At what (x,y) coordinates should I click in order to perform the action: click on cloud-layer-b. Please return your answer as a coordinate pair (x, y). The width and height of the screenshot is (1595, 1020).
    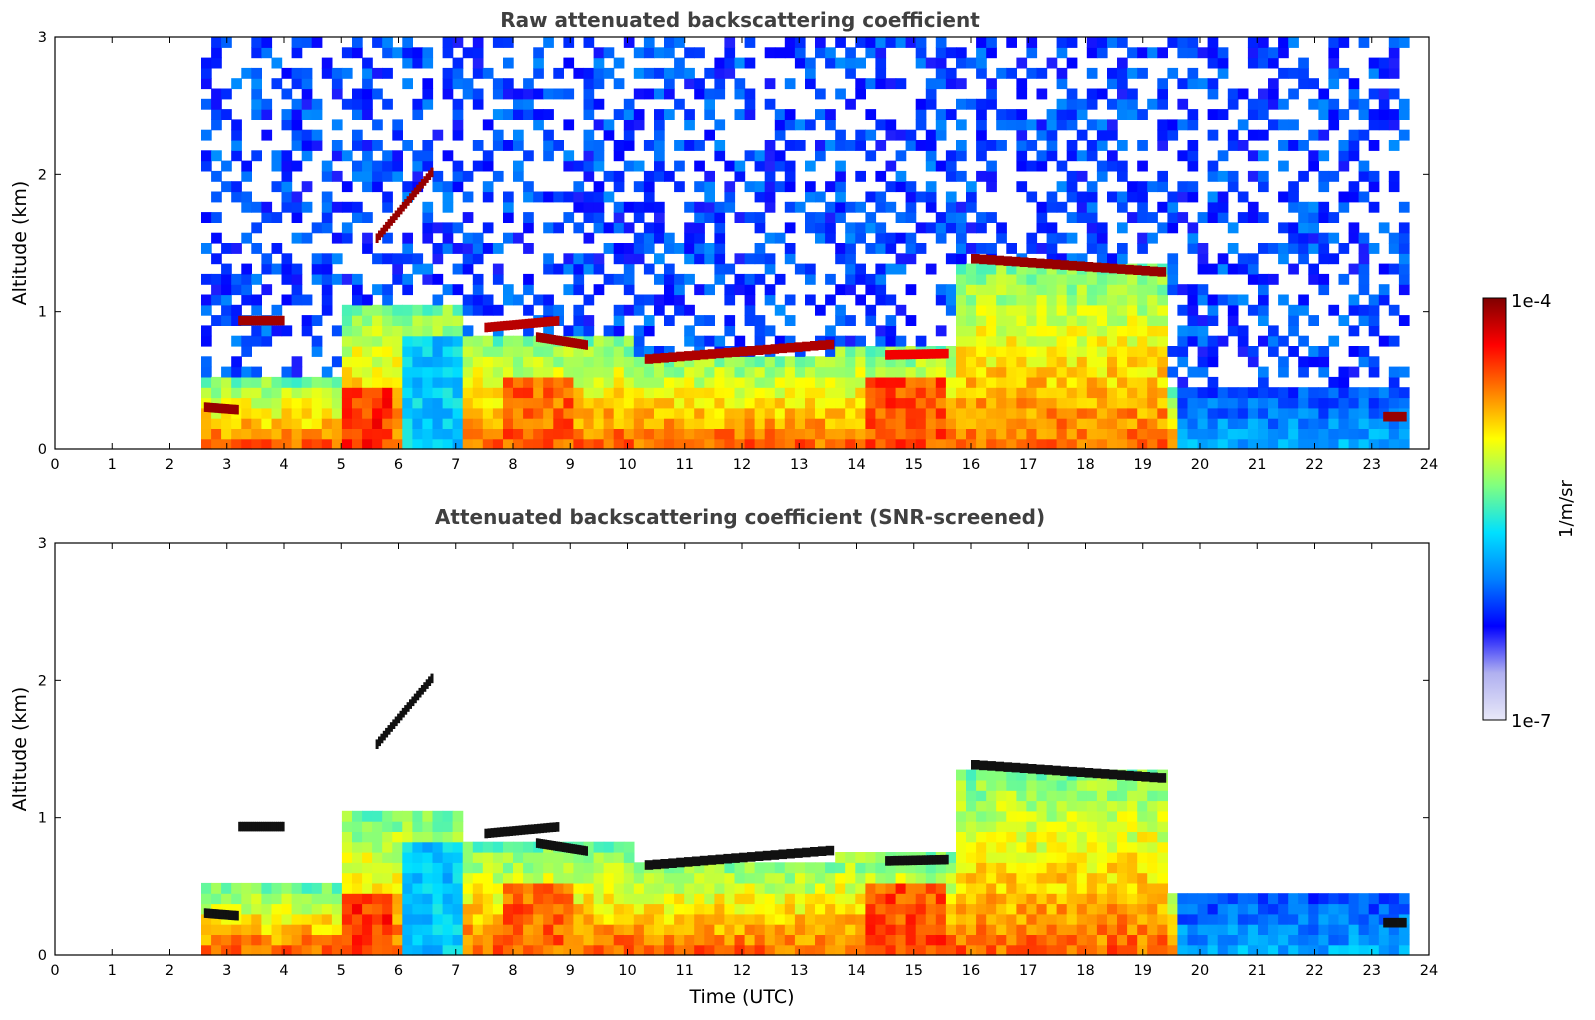
    Looking at the image, I should click on (532, 829).